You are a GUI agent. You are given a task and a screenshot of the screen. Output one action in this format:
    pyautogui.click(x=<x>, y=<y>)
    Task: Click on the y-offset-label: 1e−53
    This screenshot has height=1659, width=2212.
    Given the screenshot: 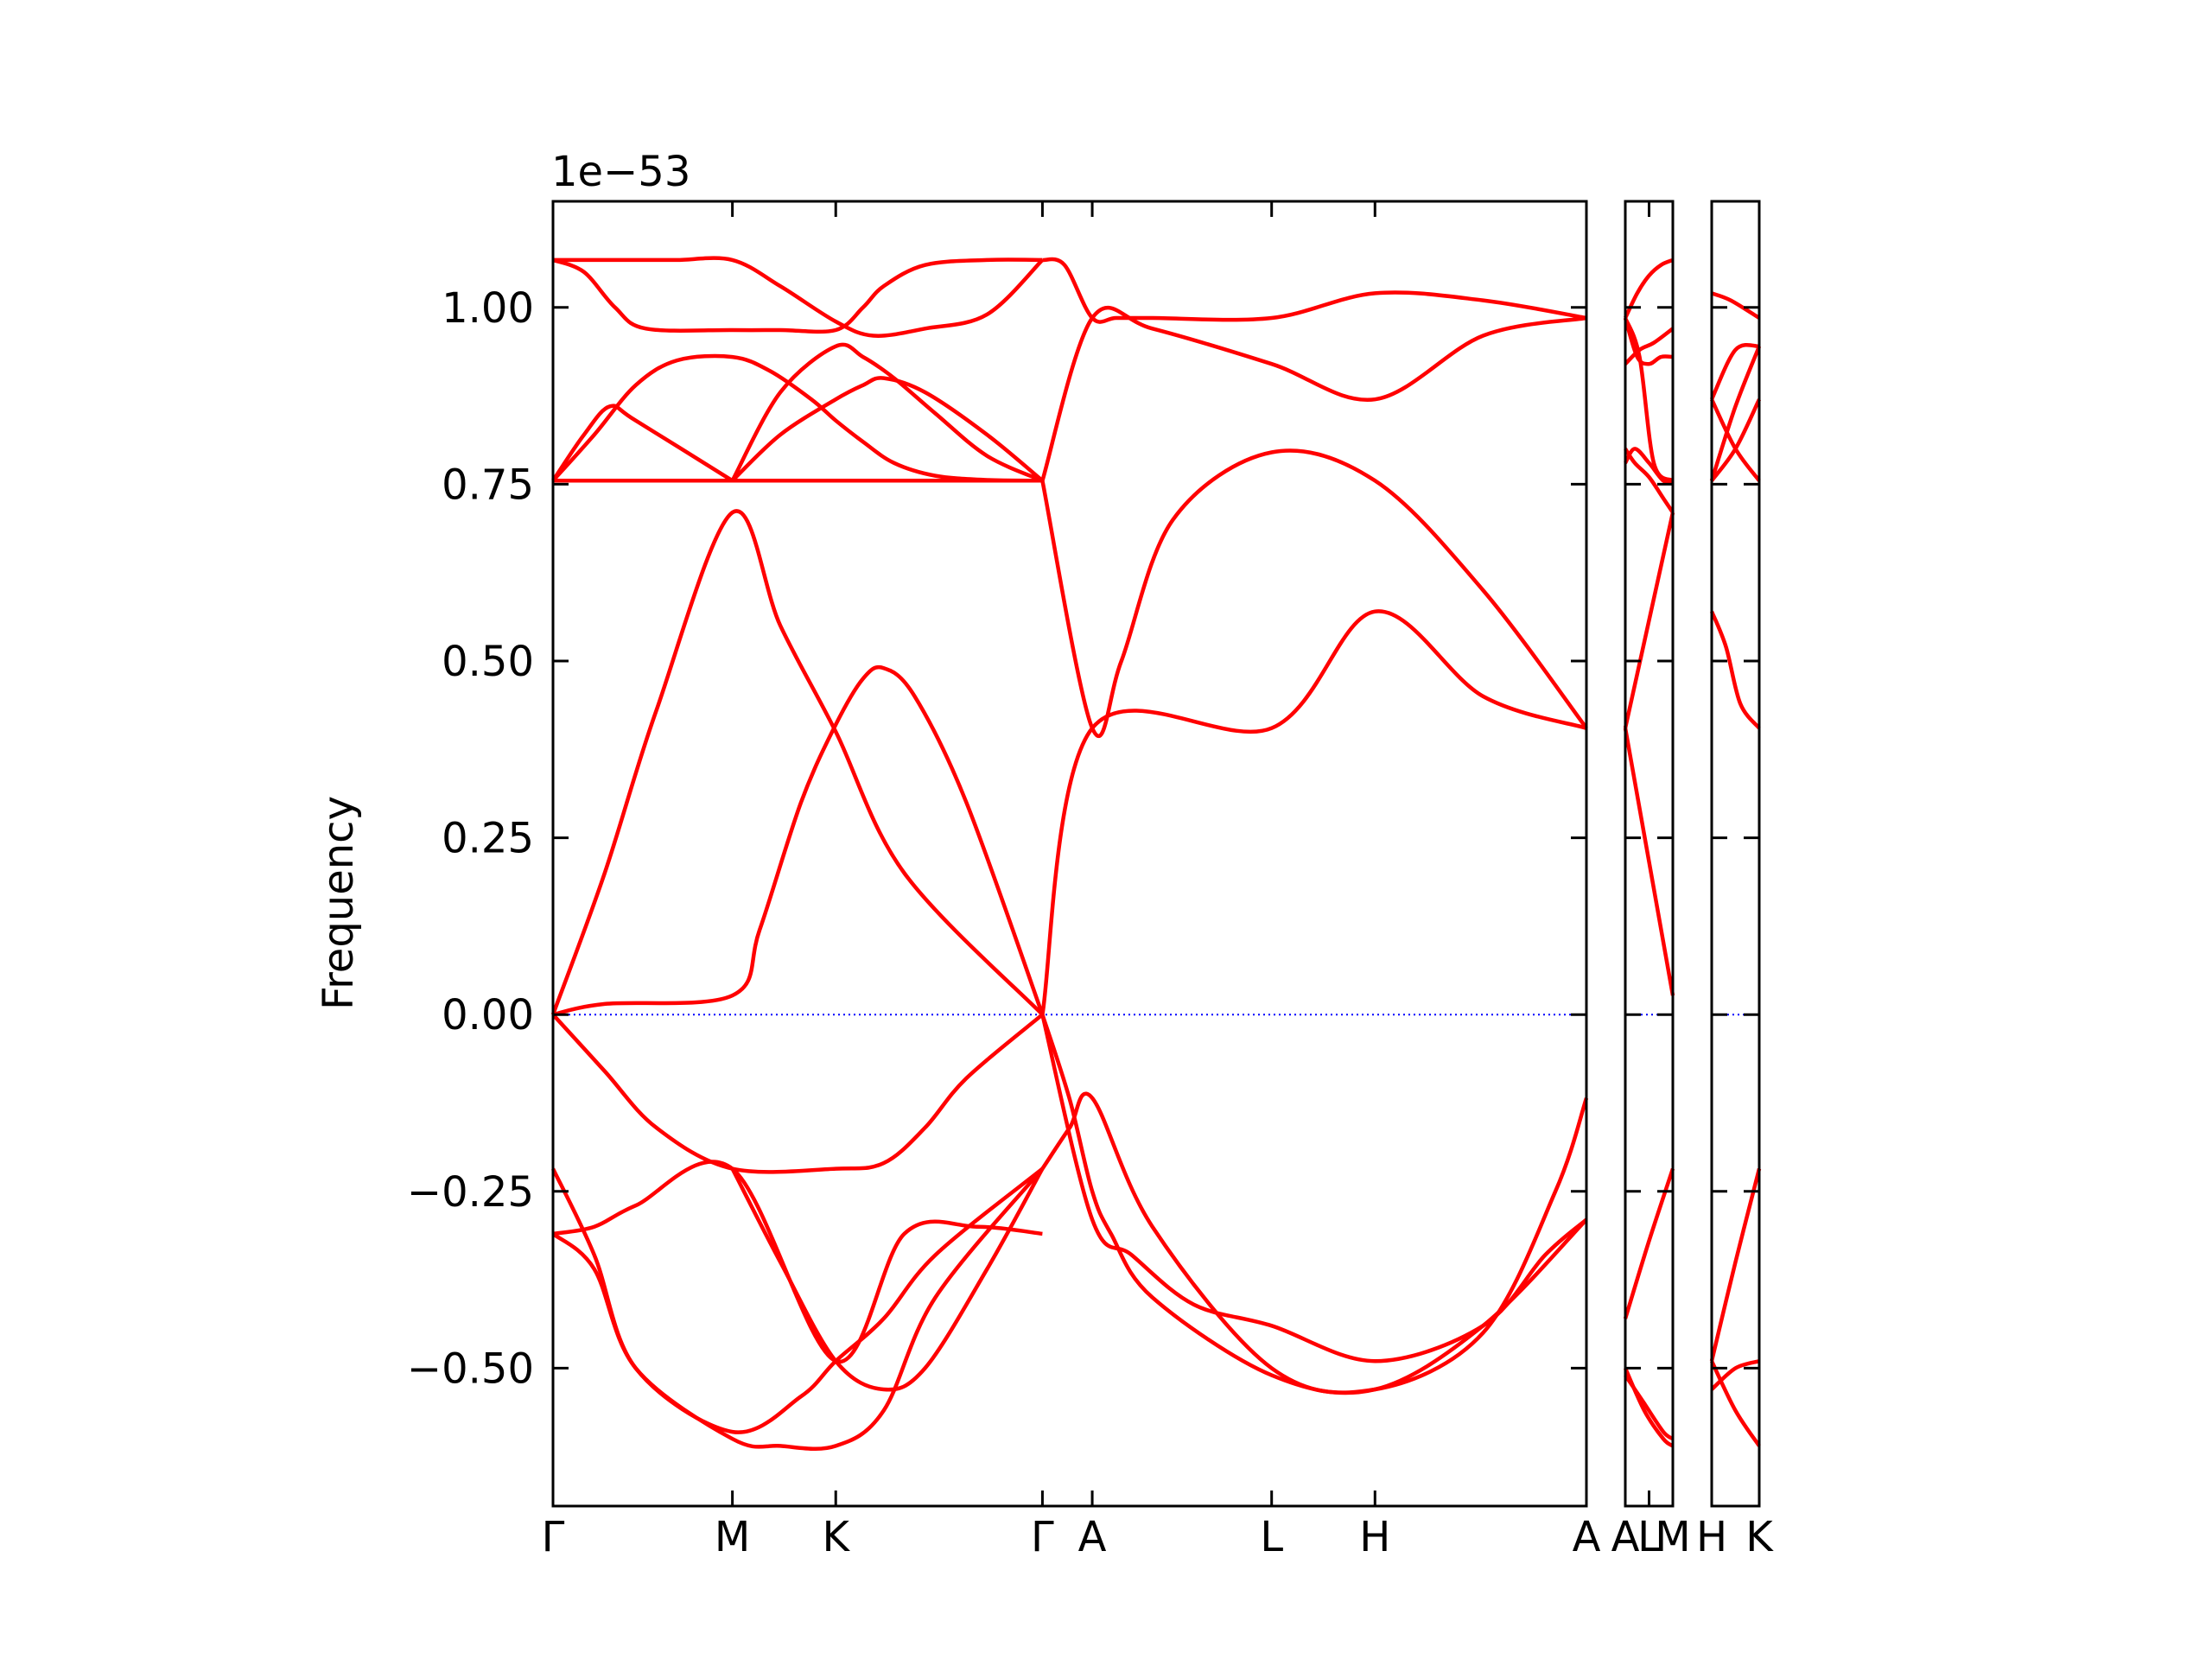 What is the action you would take?
    pyautogui.click(x=620, y=172)
    